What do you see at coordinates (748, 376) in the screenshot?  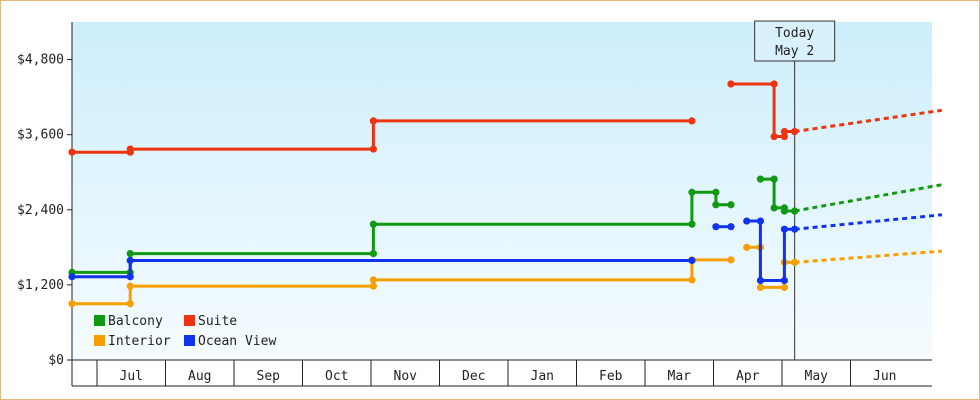 I see `x-tick-label: Apr` at bounding box center [748, 376].